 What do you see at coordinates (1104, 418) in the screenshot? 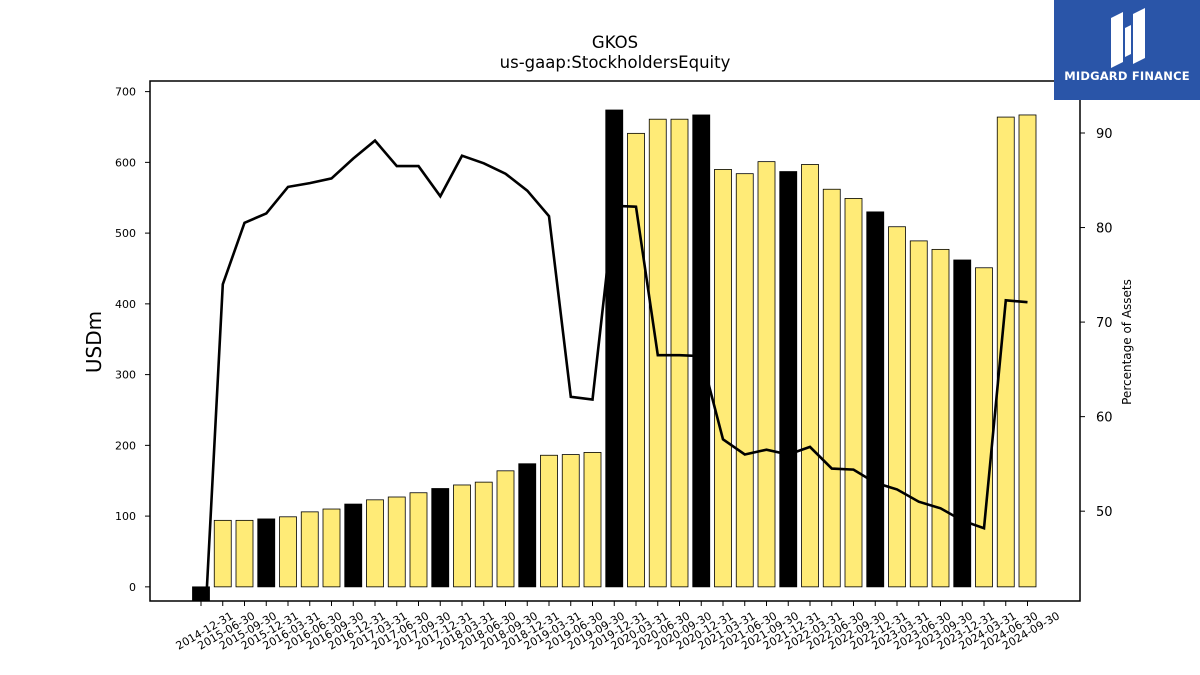
I see `y2-tick-label: 60` at bounding box center [1104, 418].